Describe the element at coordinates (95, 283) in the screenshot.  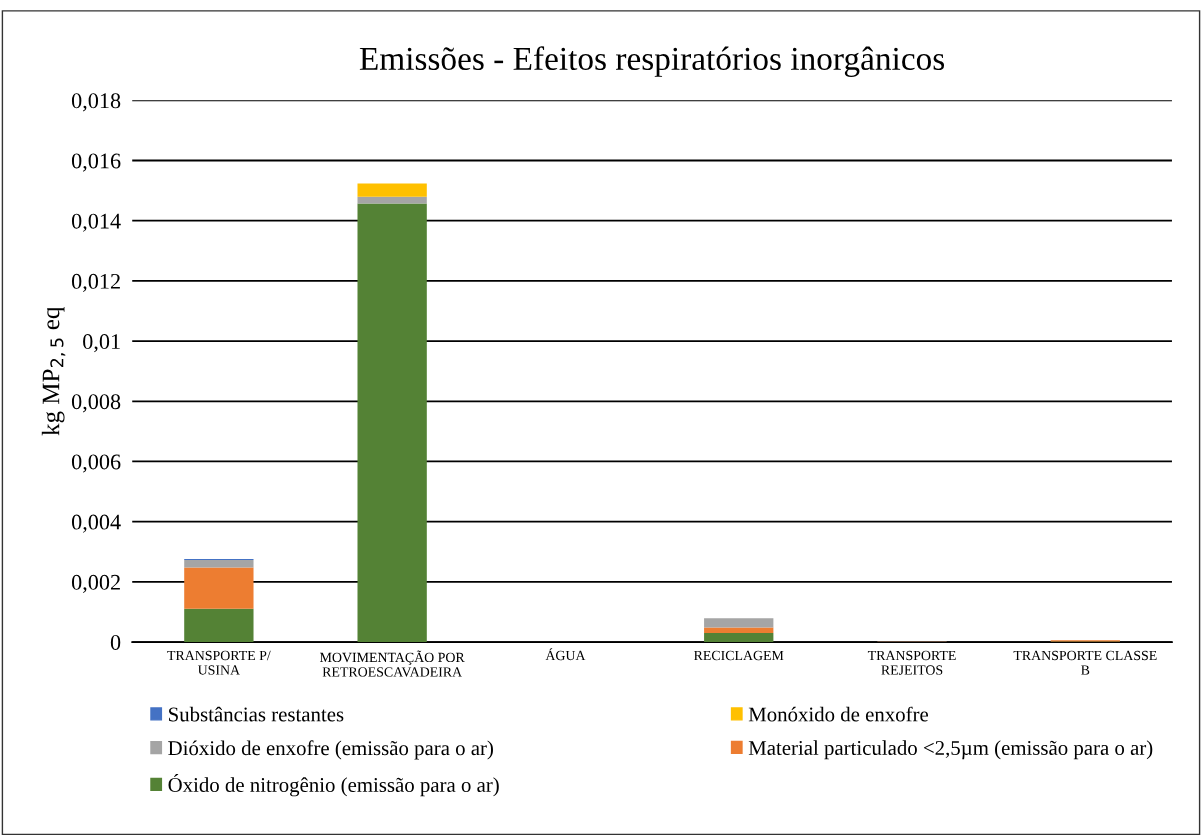
I see `y-tick-label: 0,012` at that location.